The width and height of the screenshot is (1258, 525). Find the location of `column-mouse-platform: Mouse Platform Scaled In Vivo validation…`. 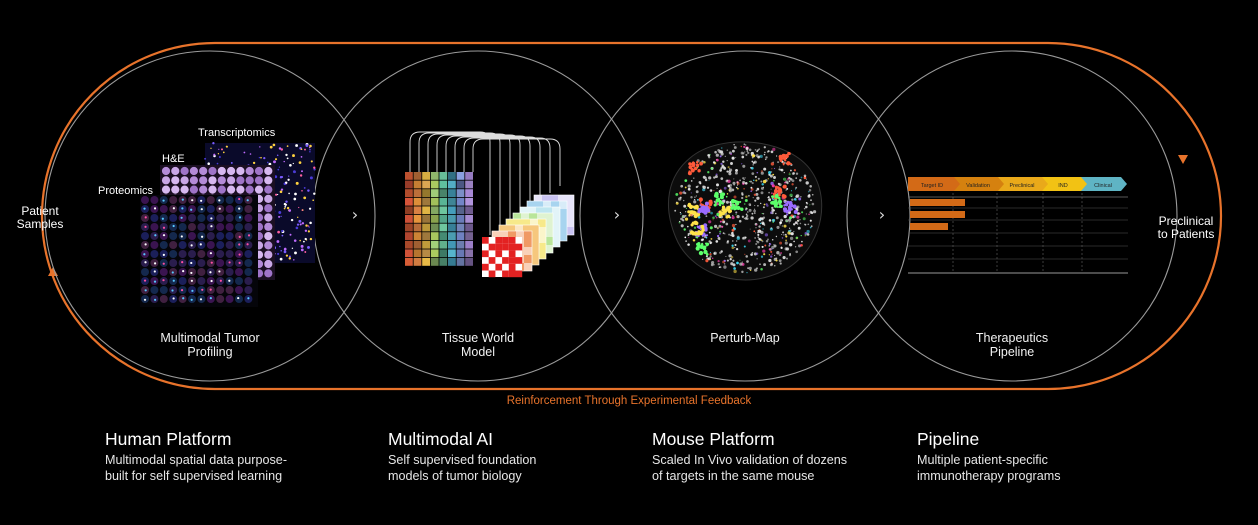

column-mouse-platform: Mouse Platform Scaled In Vivo validation… is located at coordinates (782, 456).